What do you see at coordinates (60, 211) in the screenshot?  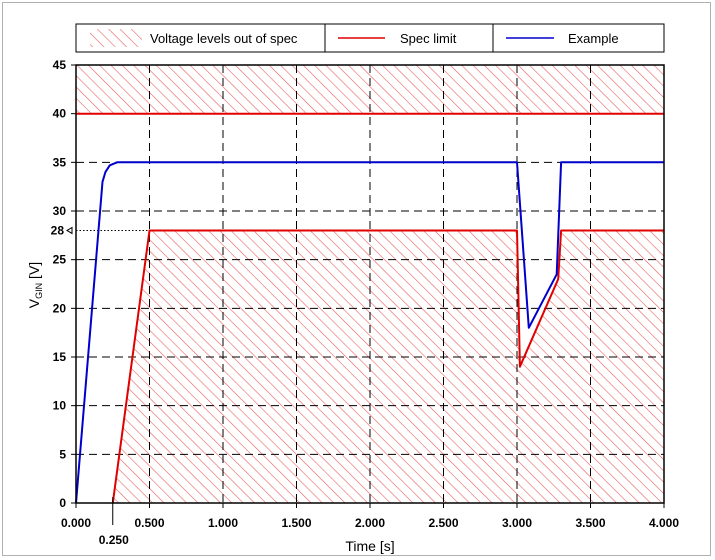 I see `y-tick-label: 30` at bounding box center [60, 211].